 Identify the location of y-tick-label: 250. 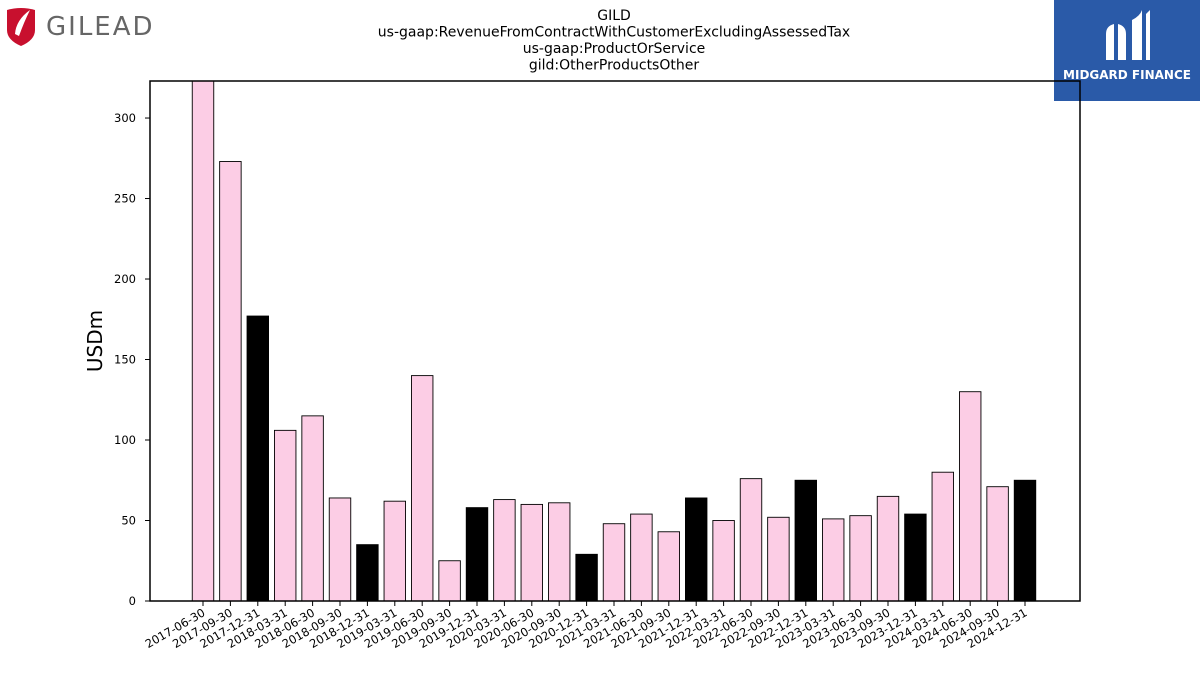
(125, 199).